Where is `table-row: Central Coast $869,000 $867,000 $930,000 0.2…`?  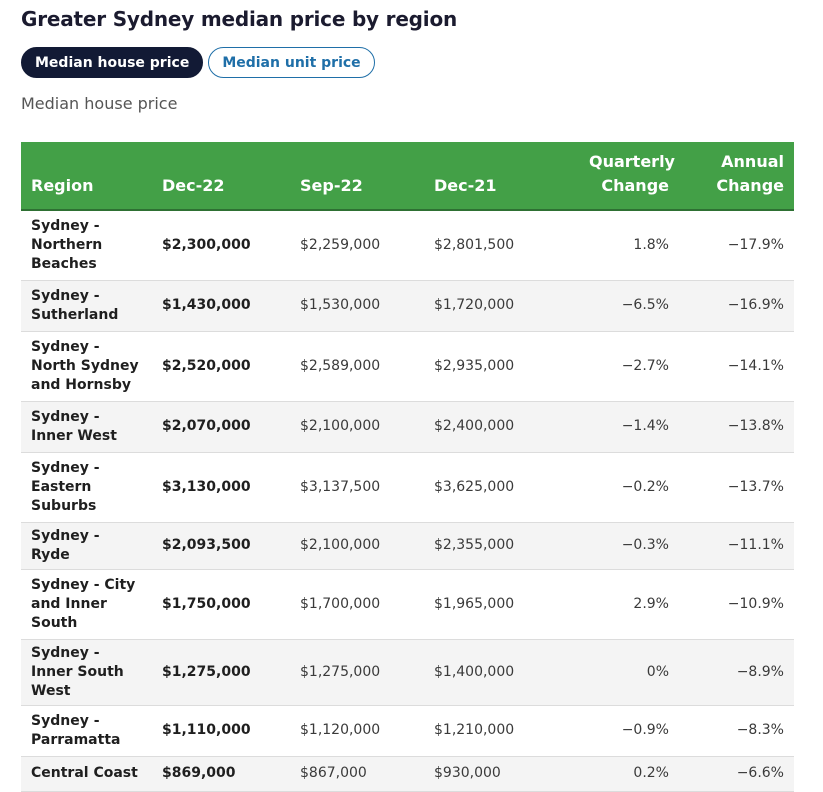
table-row: Central Coast $869,000 $867,000 $930,000 0.2… is located at coordinates (407, 774).